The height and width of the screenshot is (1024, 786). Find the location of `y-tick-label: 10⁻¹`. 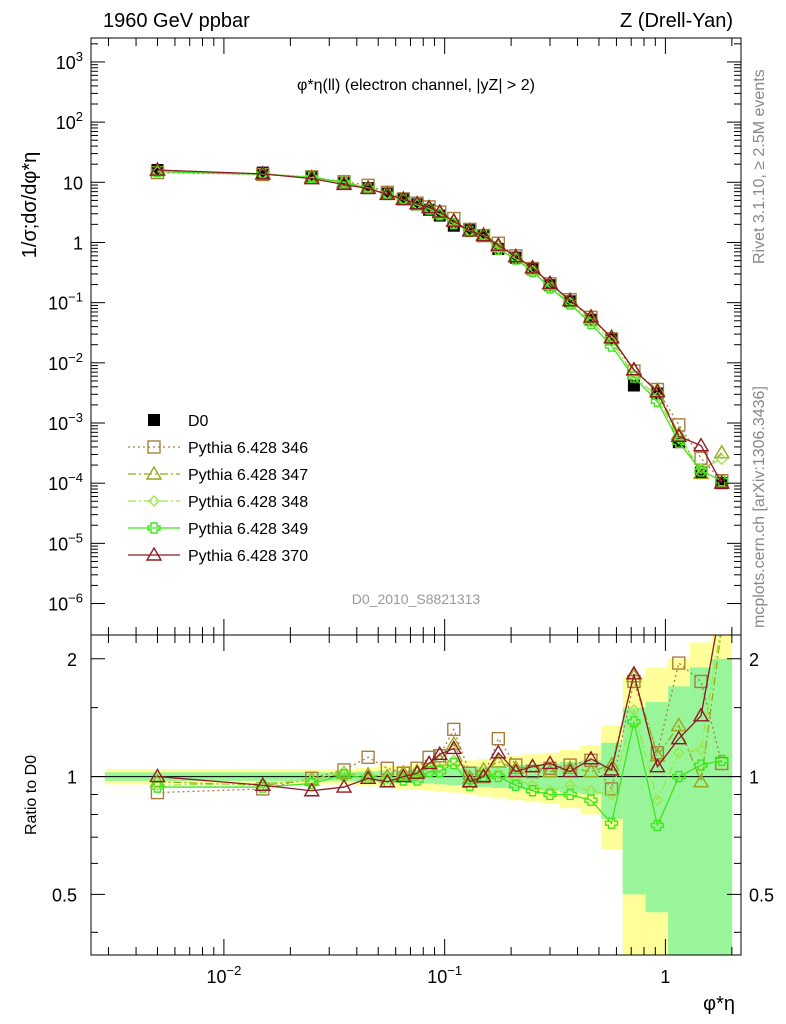

y-tick-label: 10⁻¹ is located at coordinates (65, 302).